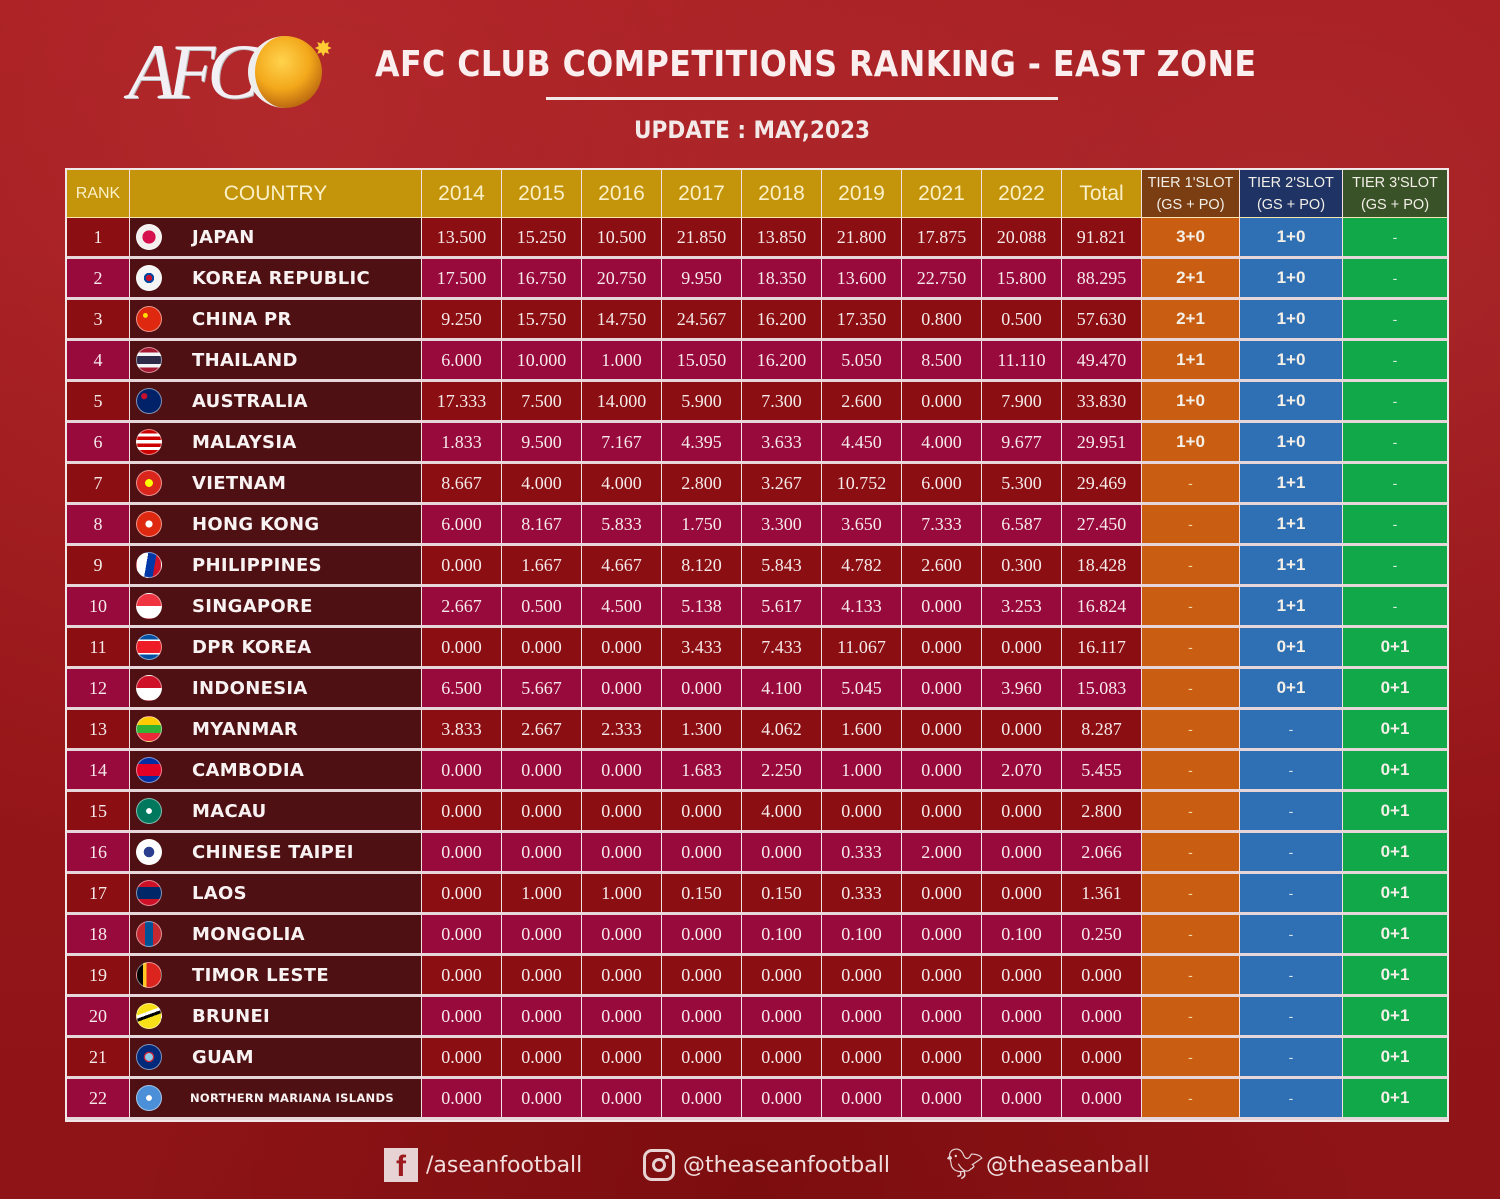  What do you see at coordinates (782, 194) in the screenshot?
I see `header-year-2018: 2018` at bounding box center [782, 194].